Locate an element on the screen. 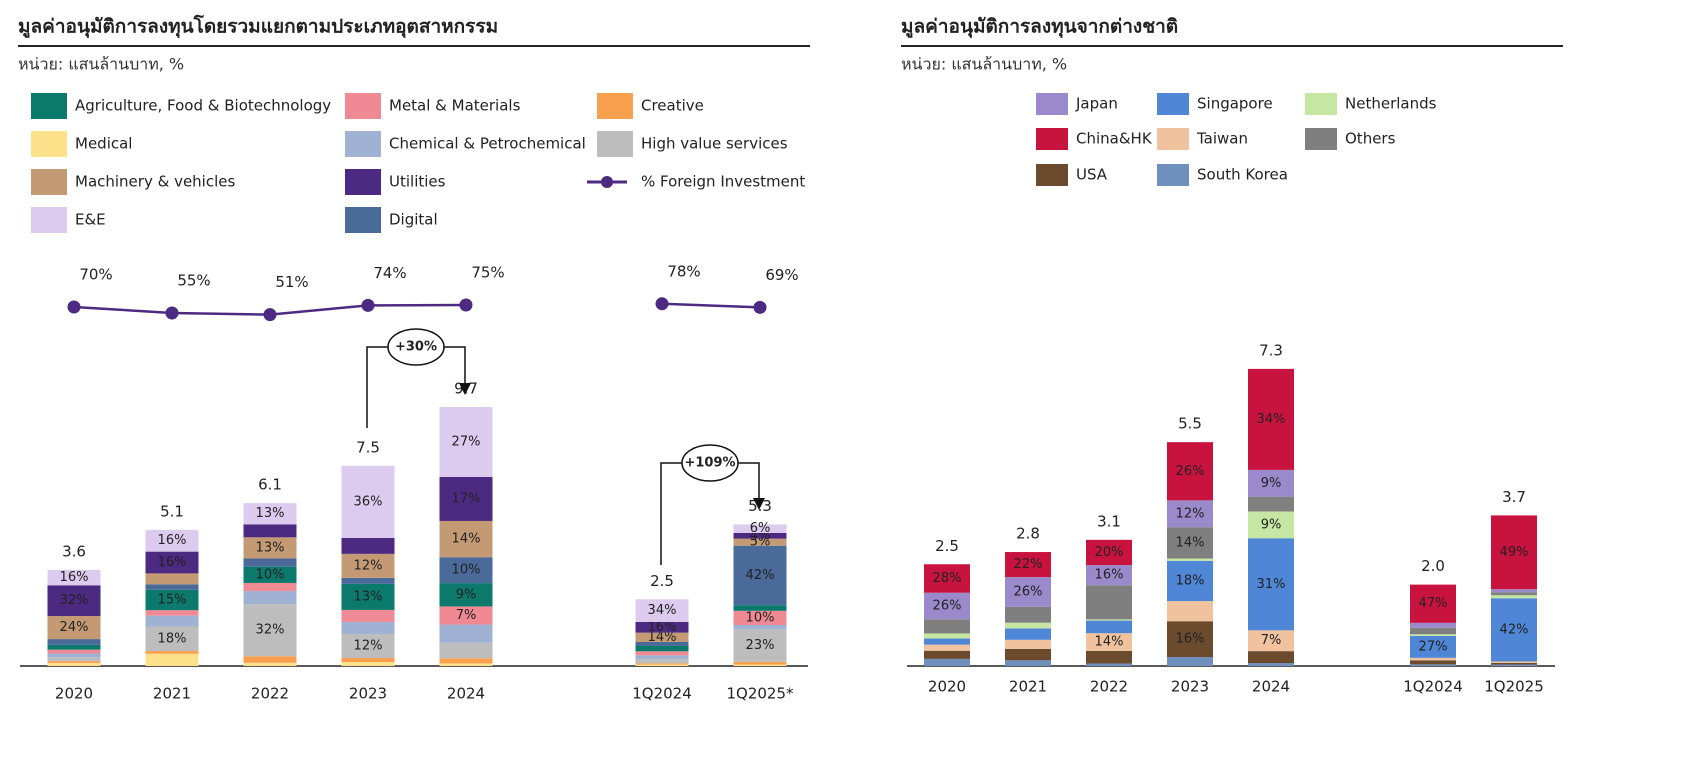  legend-label: Others is located at coordinates (1370, 139).